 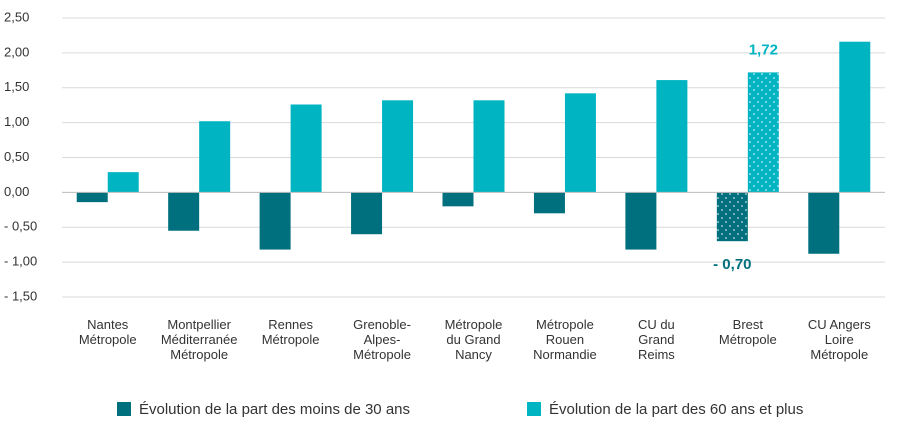 What do you see at coordinates (16, 156) in the screenshot?
I see `y-tick-label: 0,50` at bounding box center [16, 156].